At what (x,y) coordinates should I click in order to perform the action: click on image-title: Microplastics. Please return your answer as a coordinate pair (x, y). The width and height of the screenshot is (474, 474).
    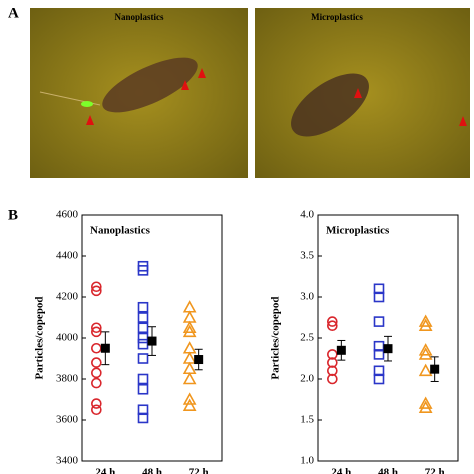
    Looking at the image, I should click on (337, 17).